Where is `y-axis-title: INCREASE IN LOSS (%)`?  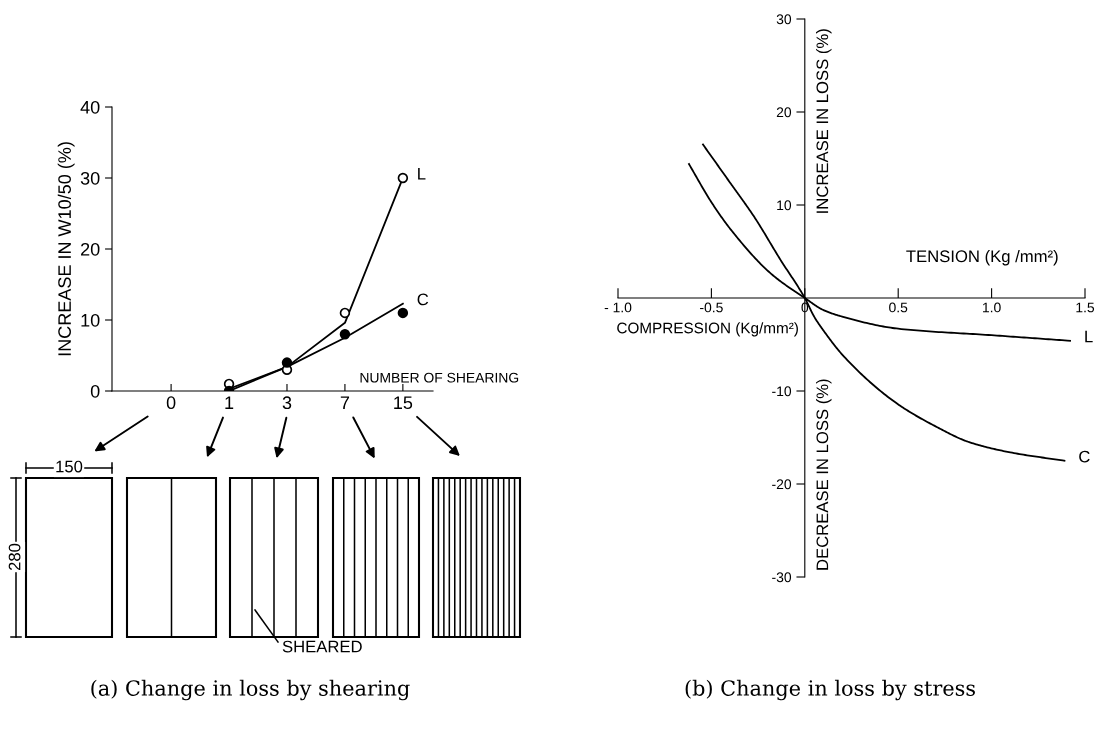 y-axis-title: INCREASE IN LOSS (%) is located at coordinates (824, 121).